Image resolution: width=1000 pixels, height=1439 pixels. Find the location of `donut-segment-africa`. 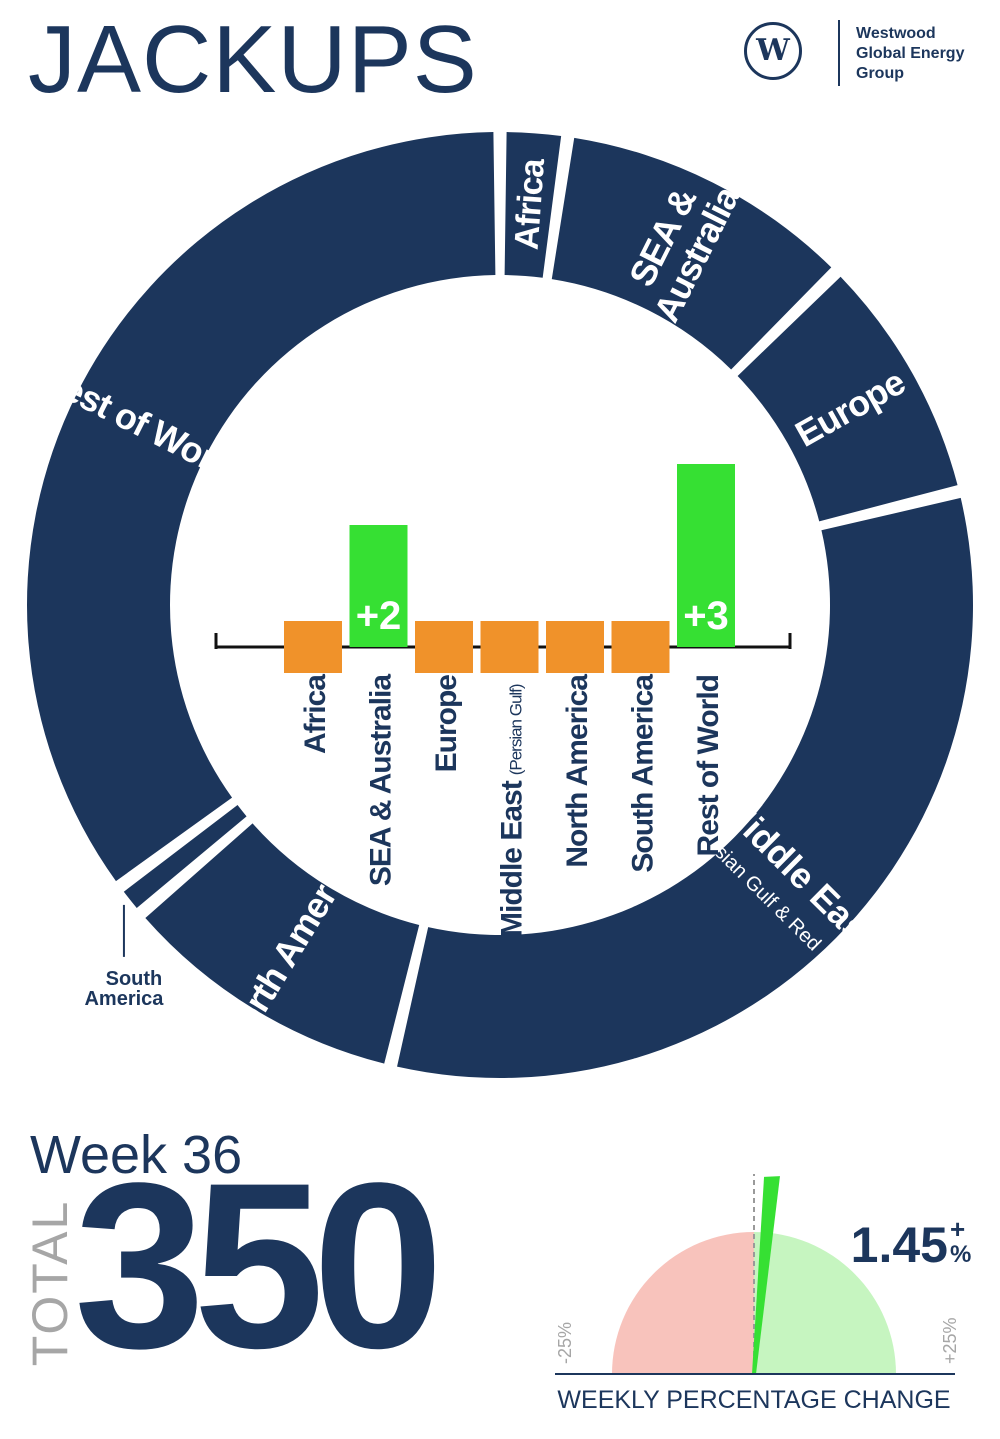

donut-segment-africa is located at coordinates (533, 205).